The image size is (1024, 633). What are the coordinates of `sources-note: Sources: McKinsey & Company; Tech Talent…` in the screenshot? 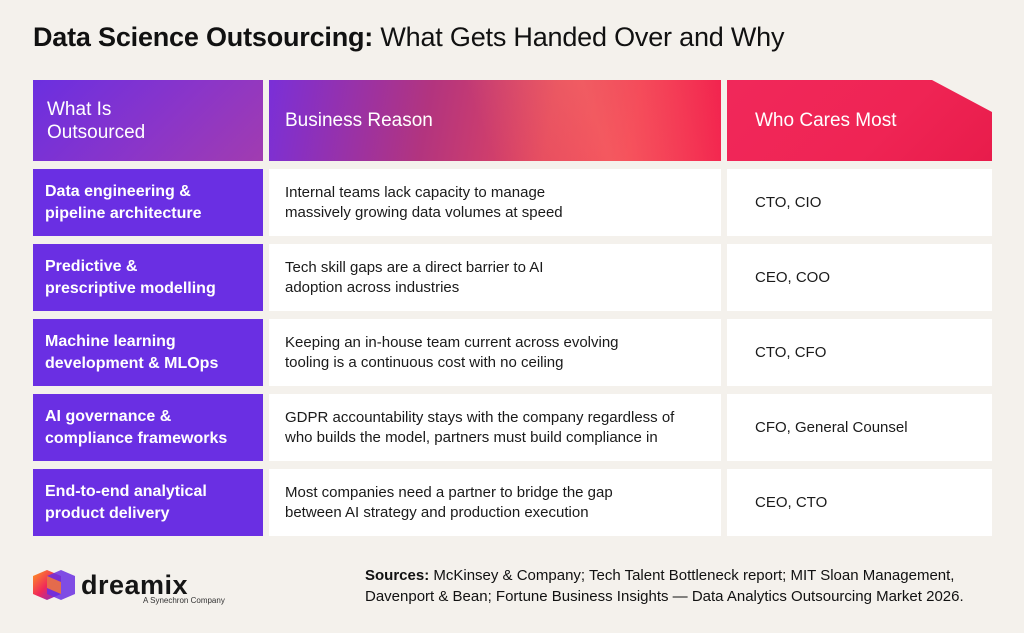 It's located at (685, 586).